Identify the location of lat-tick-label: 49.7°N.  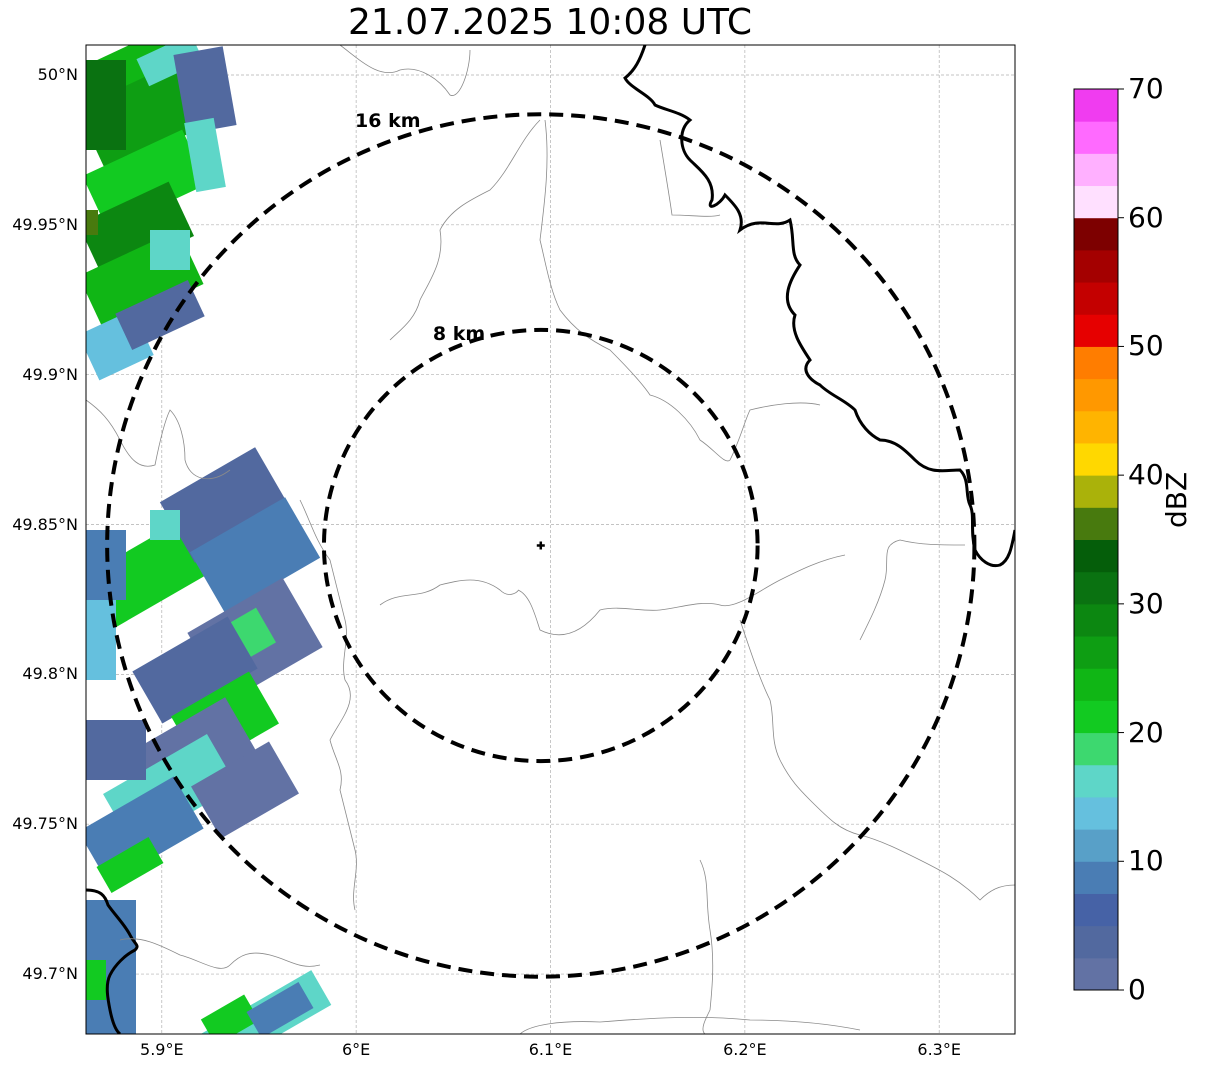
(50, 974).